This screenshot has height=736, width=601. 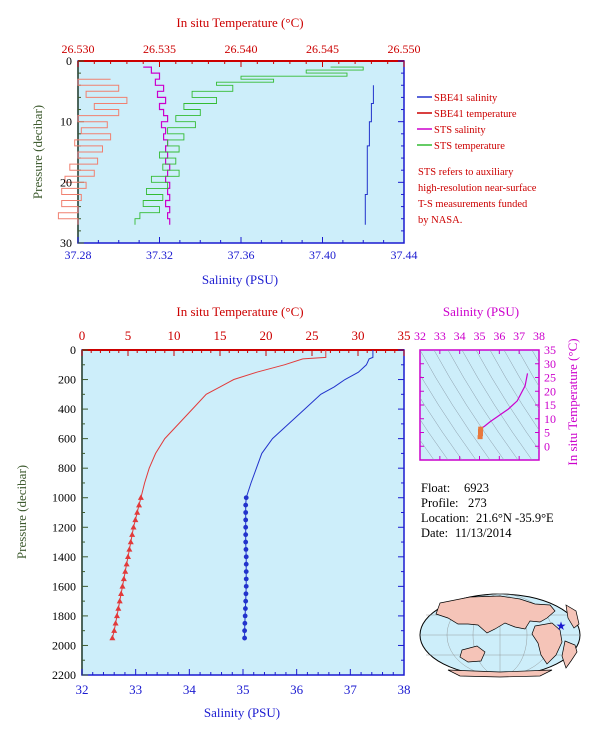 I want to click on ts-salinity-tick-label: 33, so click(x=440, y=336).